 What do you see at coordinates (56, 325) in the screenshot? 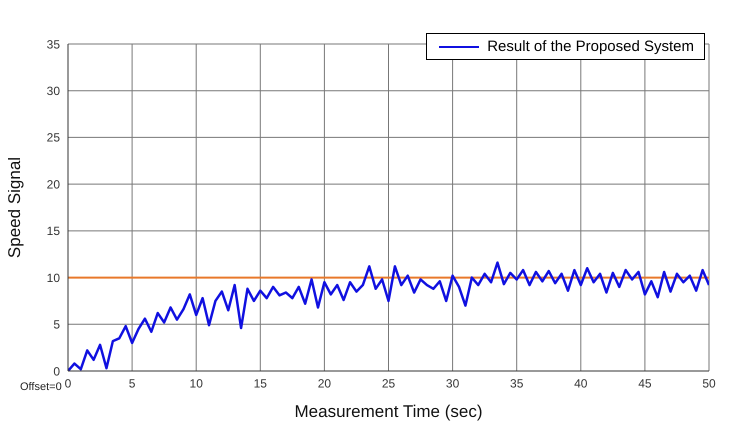
I see `y-tick-label: 5` at bounding box center [56, 325].